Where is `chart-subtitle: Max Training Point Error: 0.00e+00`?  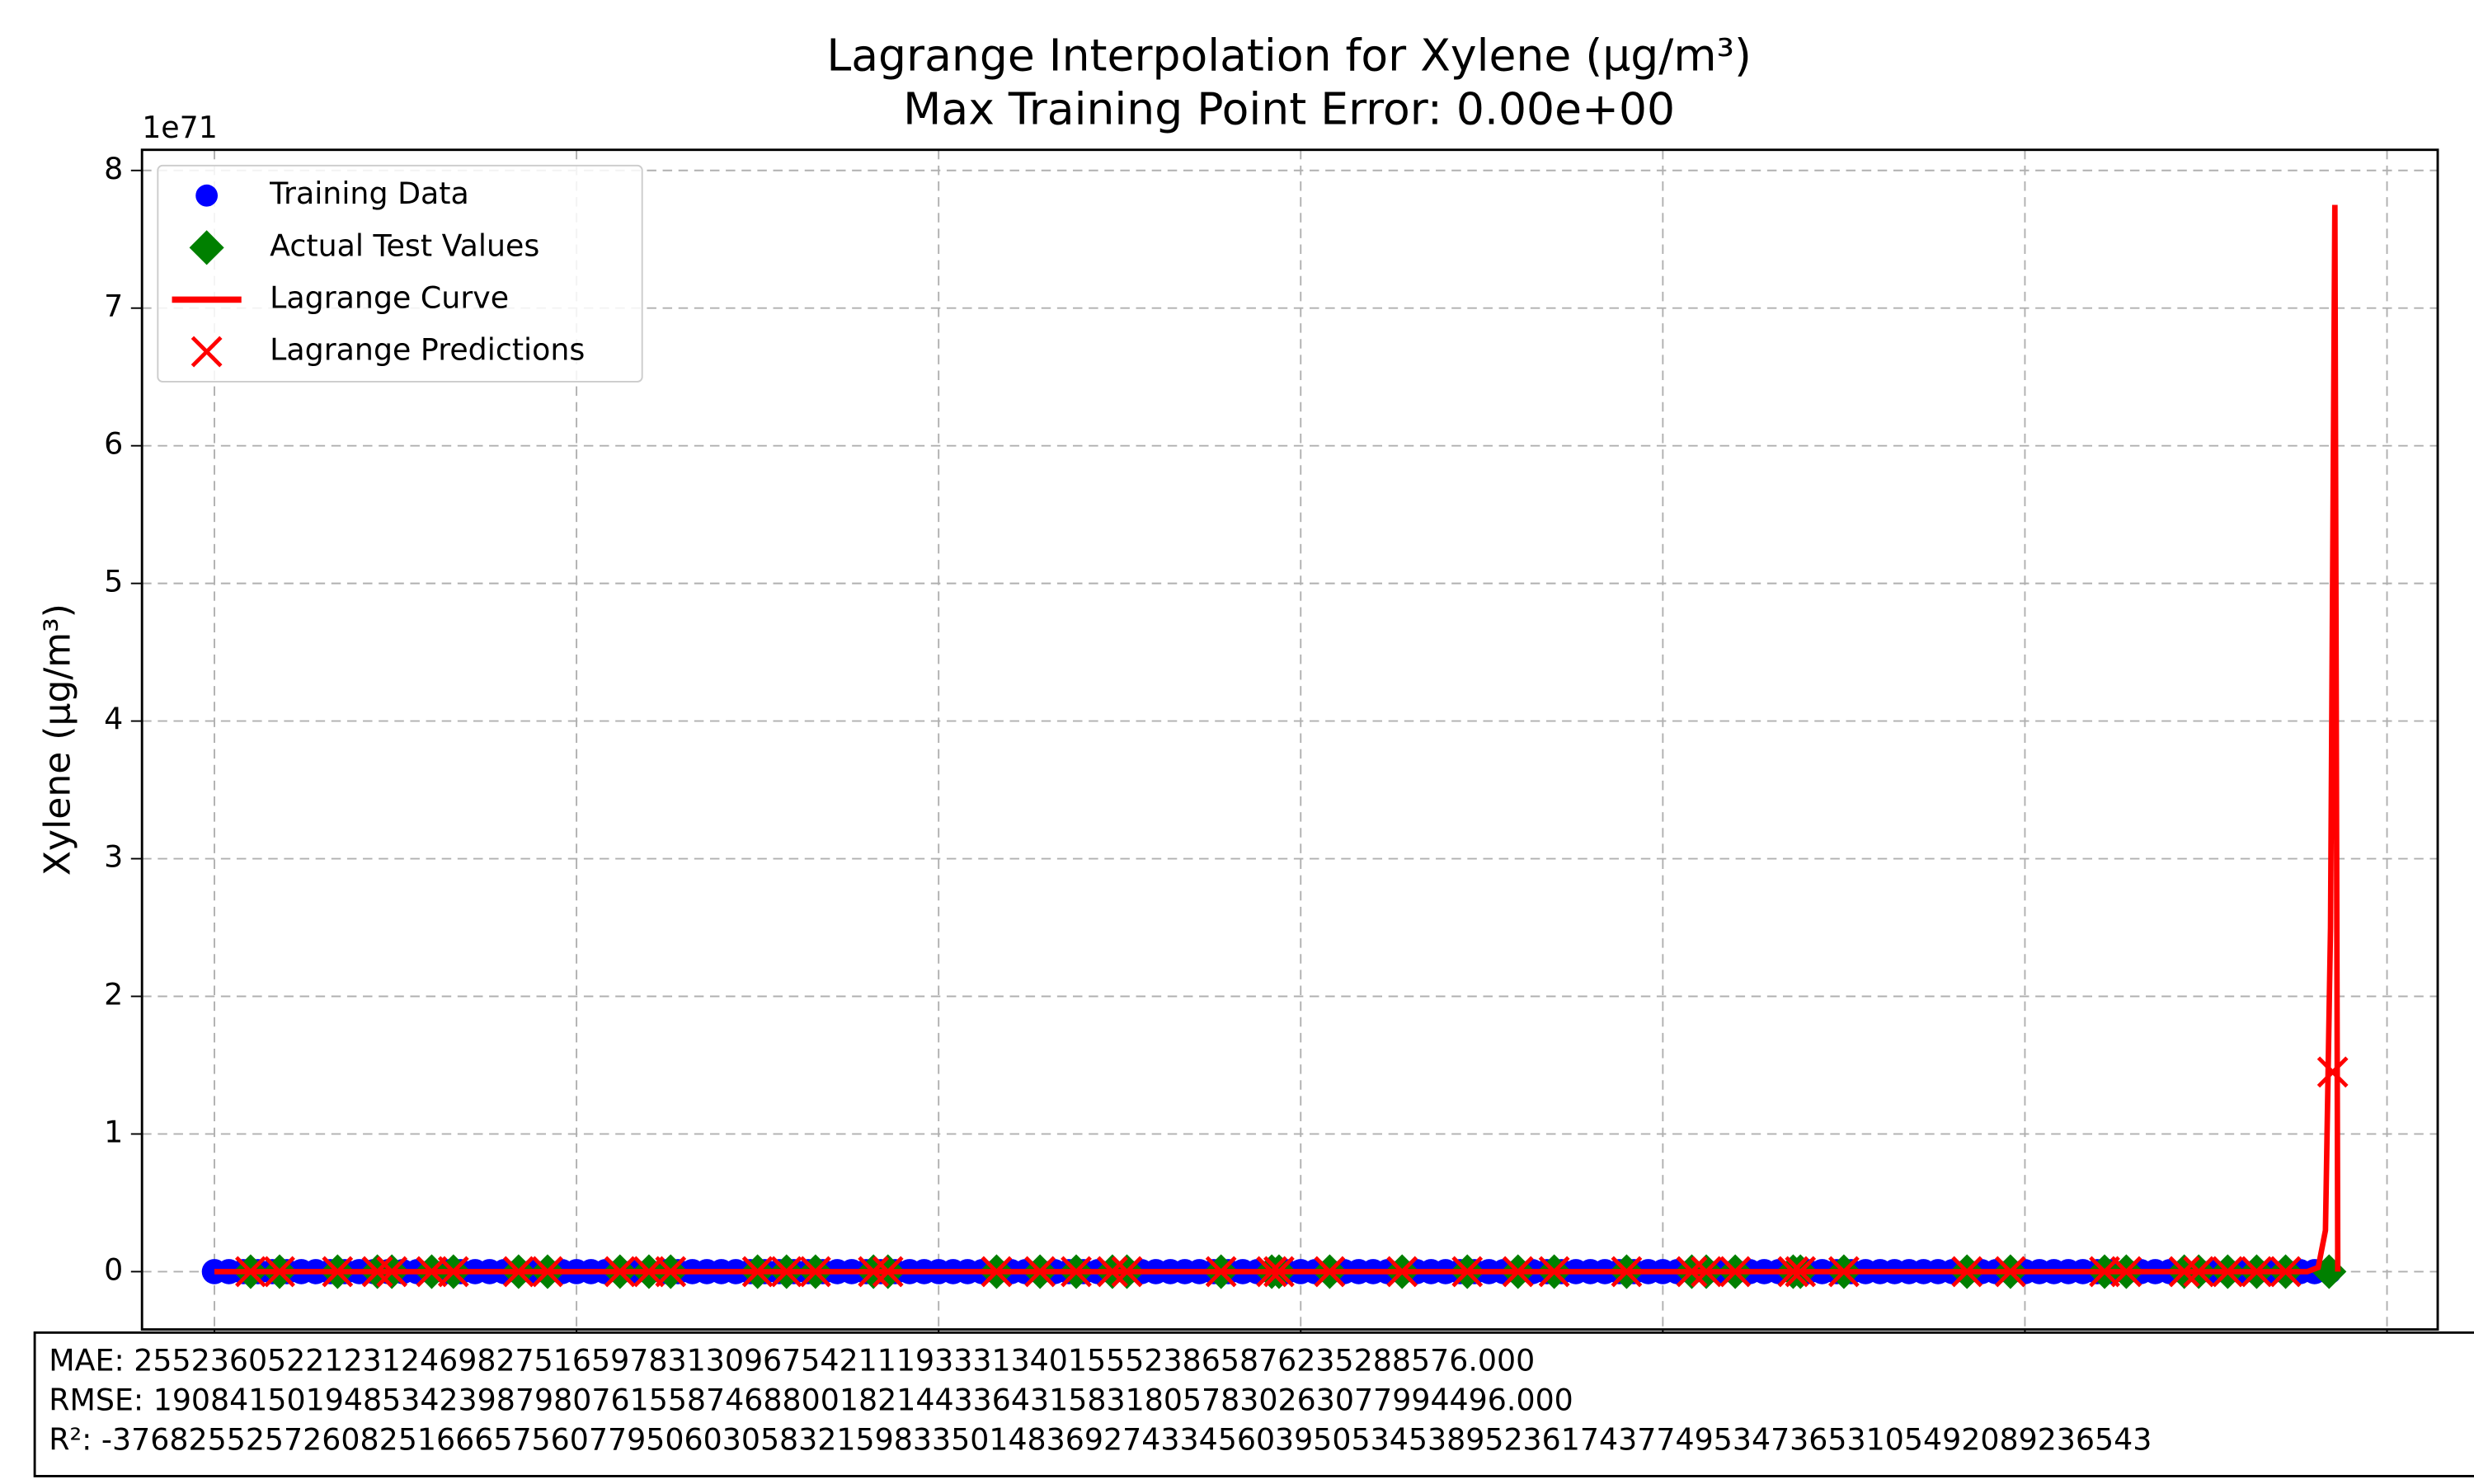 chart-subtitle: Max Training Point Error: 0.00e+00 is located at coordinates (1289, 108).